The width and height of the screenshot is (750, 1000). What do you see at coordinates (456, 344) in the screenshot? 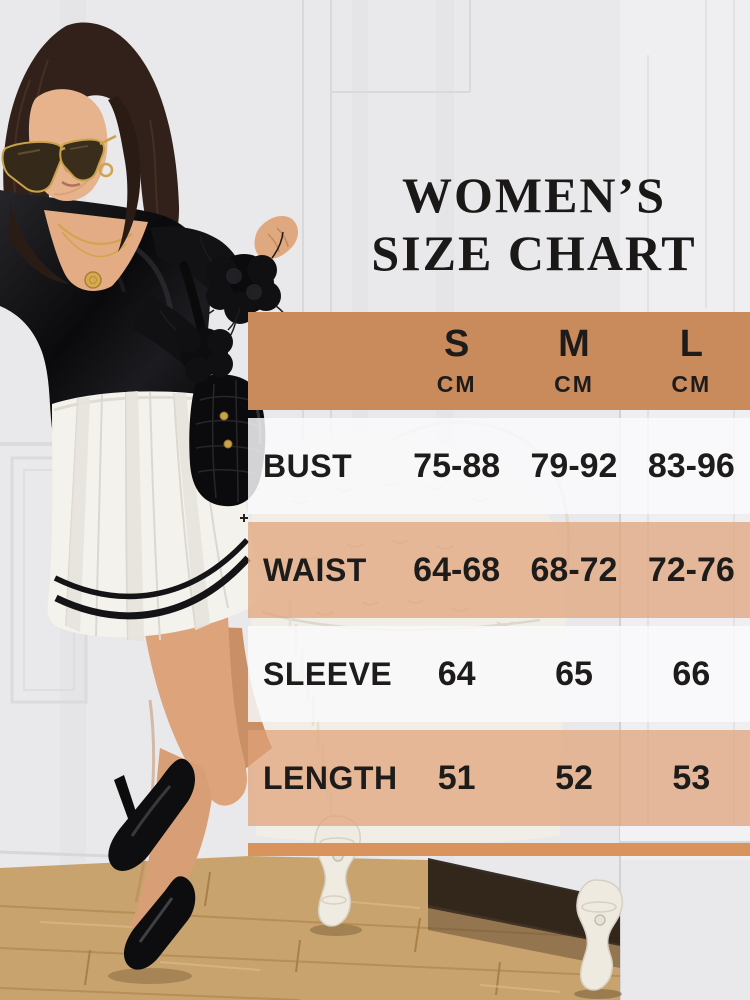
I see `size-label: S` at bounding box center [456, 344].